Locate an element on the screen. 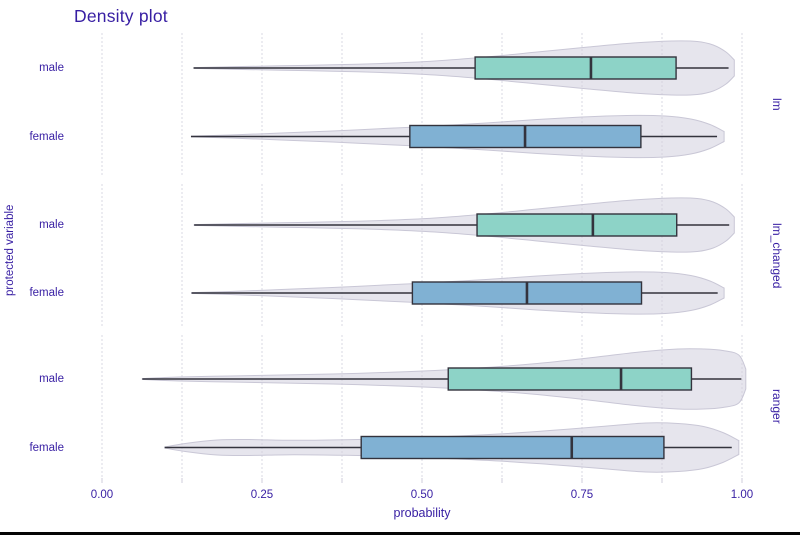  box-ranger-male is located at coordinates (570, 379).